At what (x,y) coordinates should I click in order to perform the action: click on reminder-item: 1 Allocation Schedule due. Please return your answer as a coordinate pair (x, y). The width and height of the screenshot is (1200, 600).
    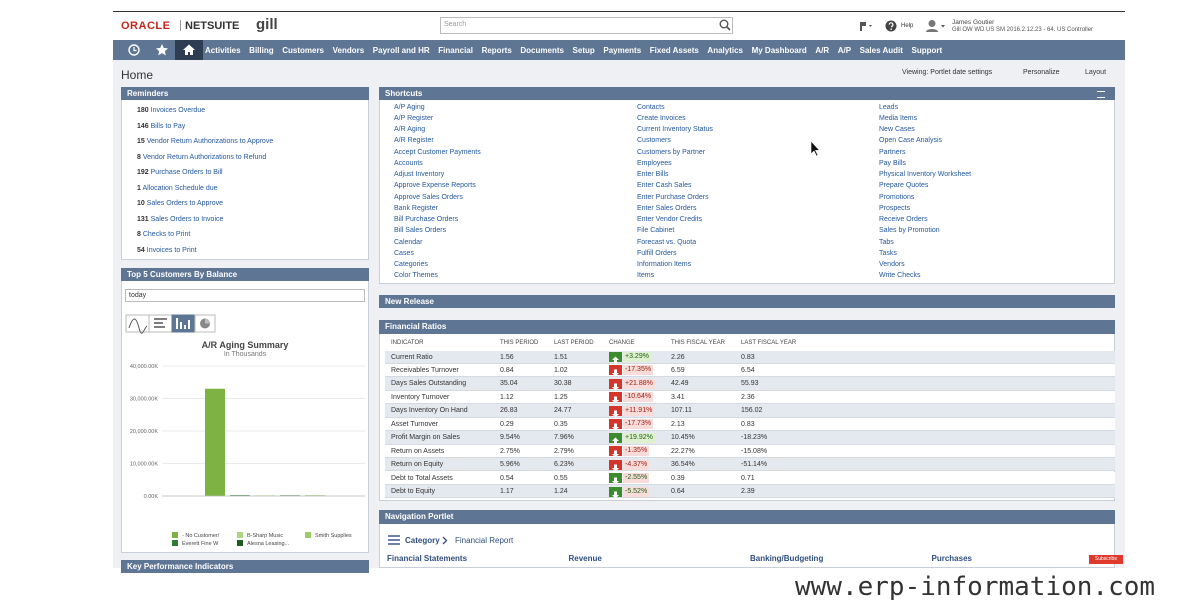
    Looking at the image, I should click on (177, 188).